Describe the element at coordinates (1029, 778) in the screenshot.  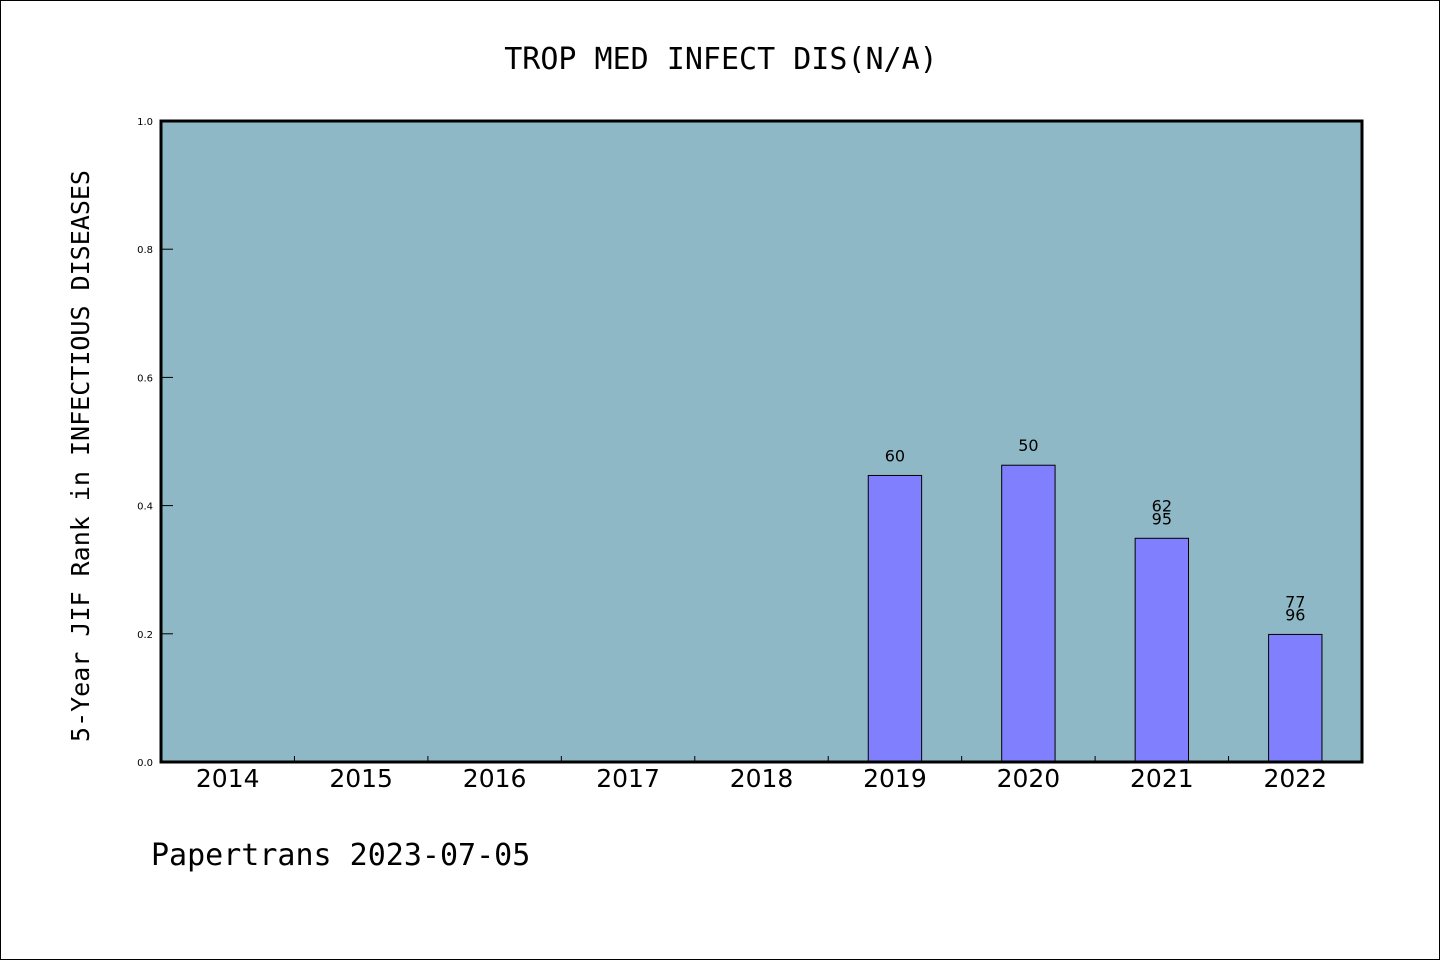
I see `x-tick-label: 2020` at that location.